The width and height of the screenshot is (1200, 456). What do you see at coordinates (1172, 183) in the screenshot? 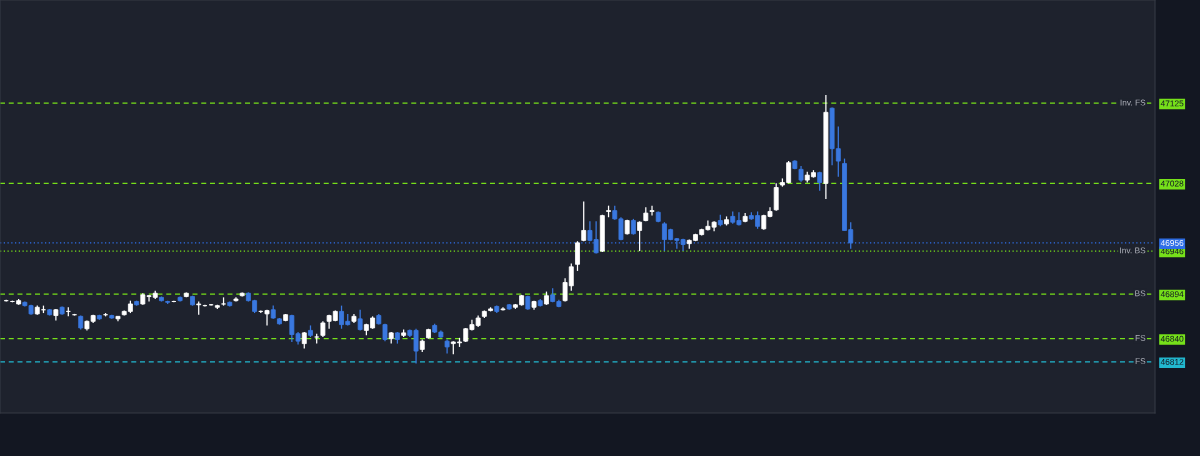
I see `y-tick-label: 47028` at bounding box center [1172, 183].